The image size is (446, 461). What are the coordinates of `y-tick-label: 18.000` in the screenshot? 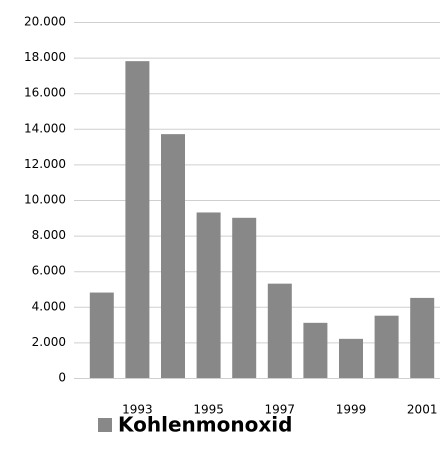 It's located at (45, 57).